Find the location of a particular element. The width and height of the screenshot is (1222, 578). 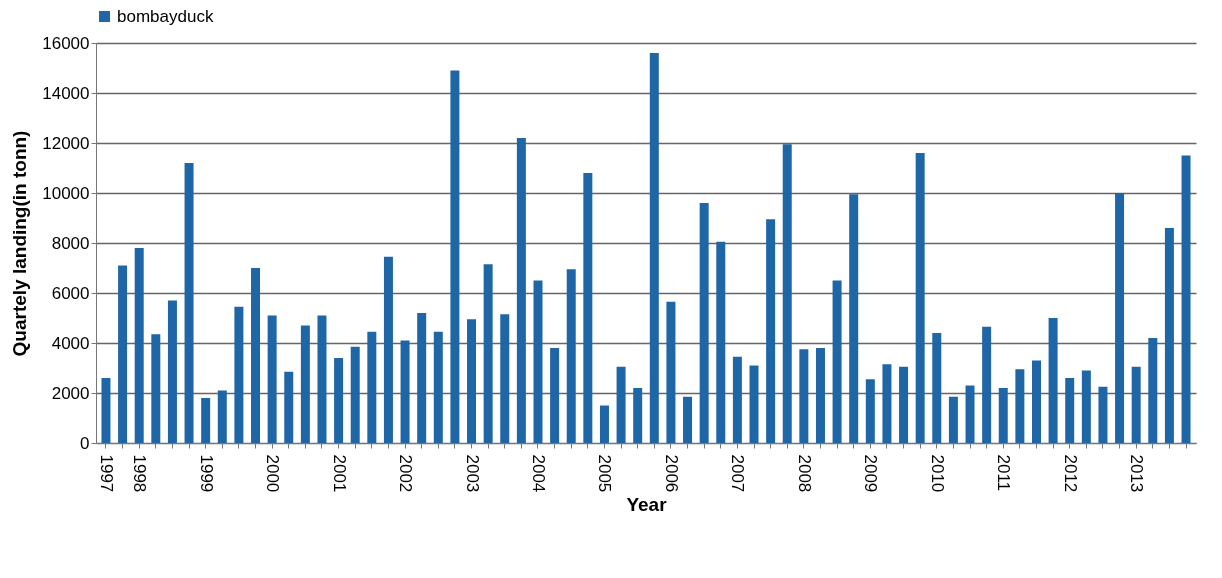

x-tick-label: 2006 is located at coordinates (671, 473).